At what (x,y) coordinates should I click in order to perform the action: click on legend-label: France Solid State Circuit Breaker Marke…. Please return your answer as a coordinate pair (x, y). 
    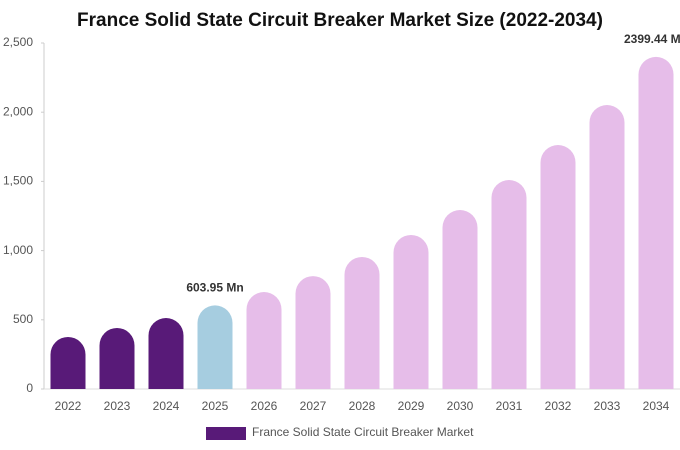
    Looking at the image, I should click on (363, 432).